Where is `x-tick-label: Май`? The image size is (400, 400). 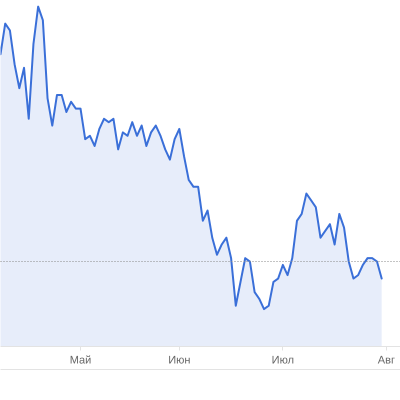 x-tick-label: Май is located at coordinates (81, 360).